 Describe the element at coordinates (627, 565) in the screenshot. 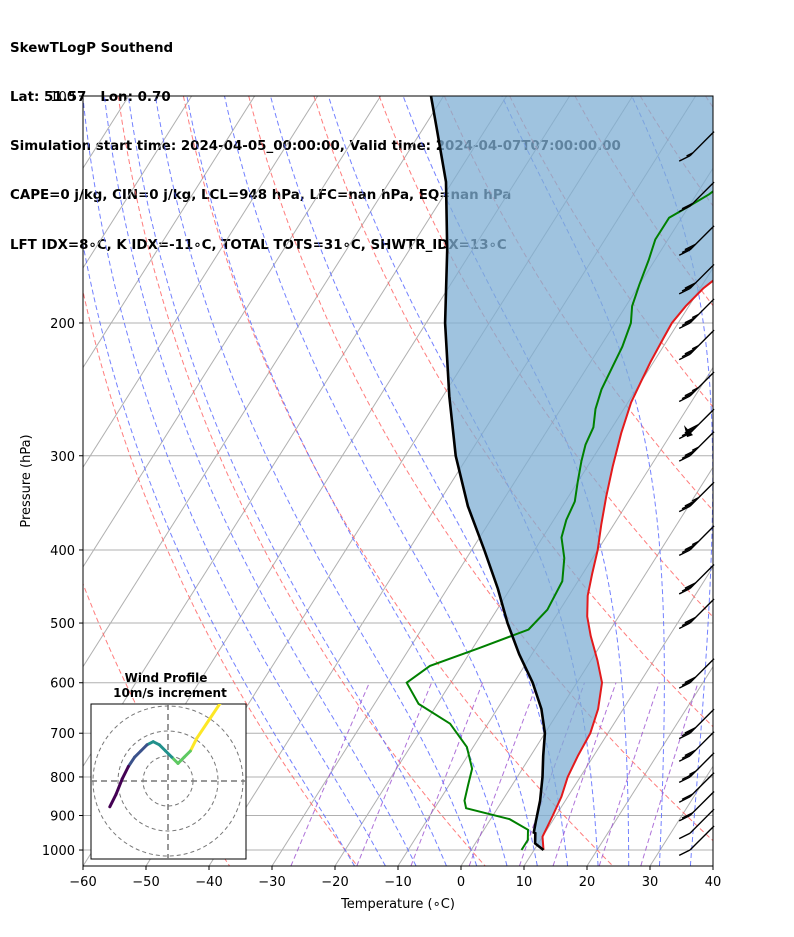

I see `temperature-line` at that location.